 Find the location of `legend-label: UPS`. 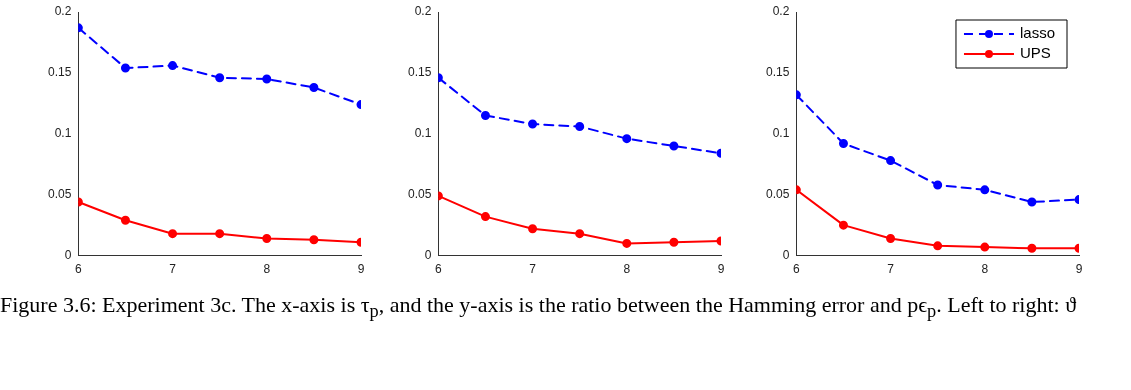

legend-label: UPS is located at coordinates (1035, 53).